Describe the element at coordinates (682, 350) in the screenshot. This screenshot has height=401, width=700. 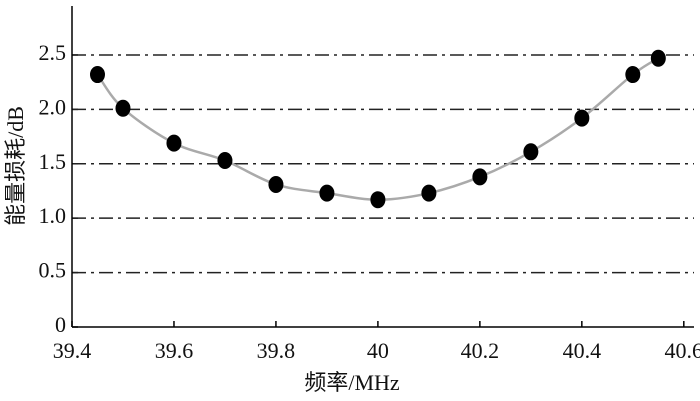
I see `x-tick-label: 40.6` at that location.